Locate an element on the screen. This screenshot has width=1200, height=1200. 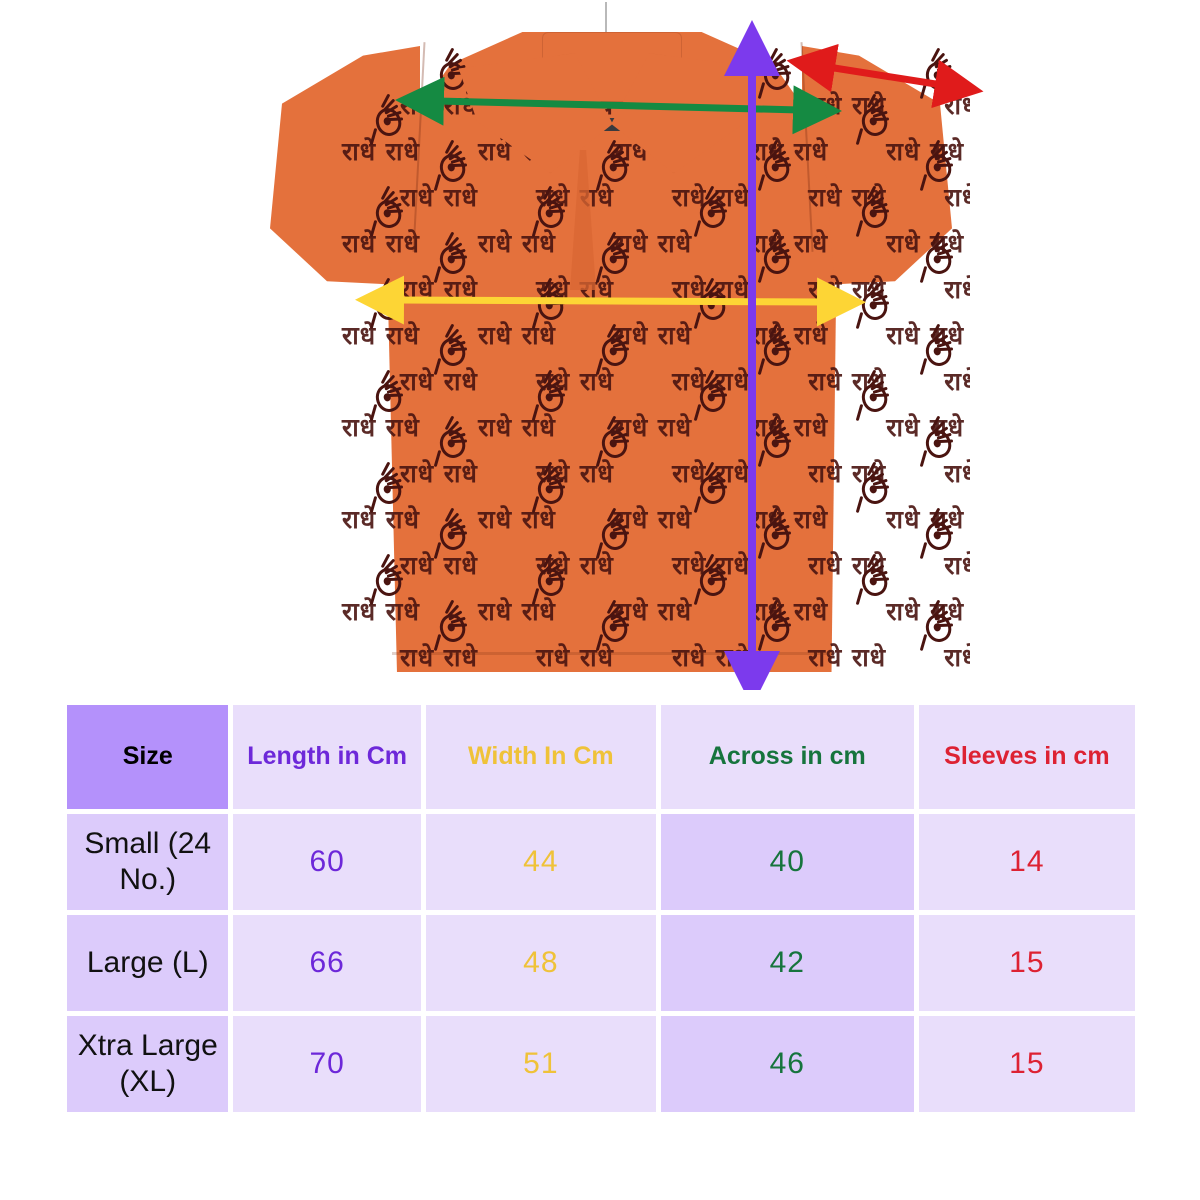
header-size: Size is located at coordinates (148, 757).